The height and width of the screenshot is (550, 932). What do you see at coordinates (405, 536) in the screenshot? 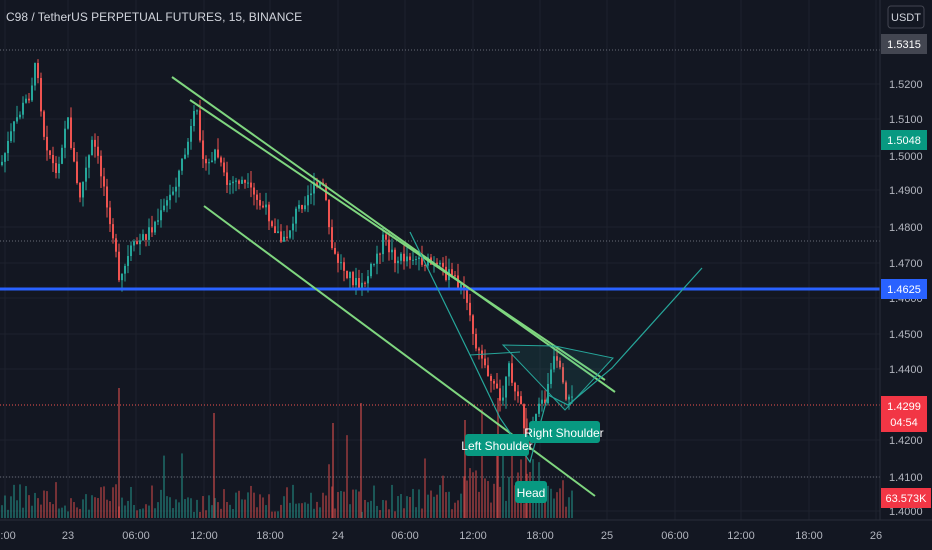
I see `time-tick-label: 06:00` at bounding box center [405, 536].